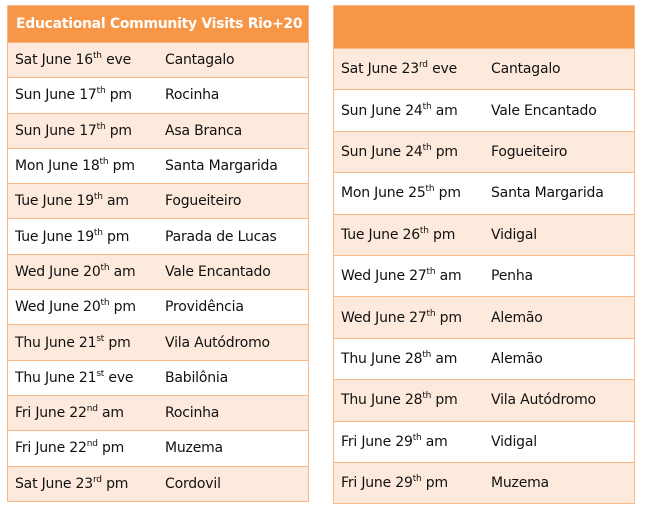  Describe the element at coordinates (383, 193) in the screenshot. I see `date-text: Mon June 25` at that location.